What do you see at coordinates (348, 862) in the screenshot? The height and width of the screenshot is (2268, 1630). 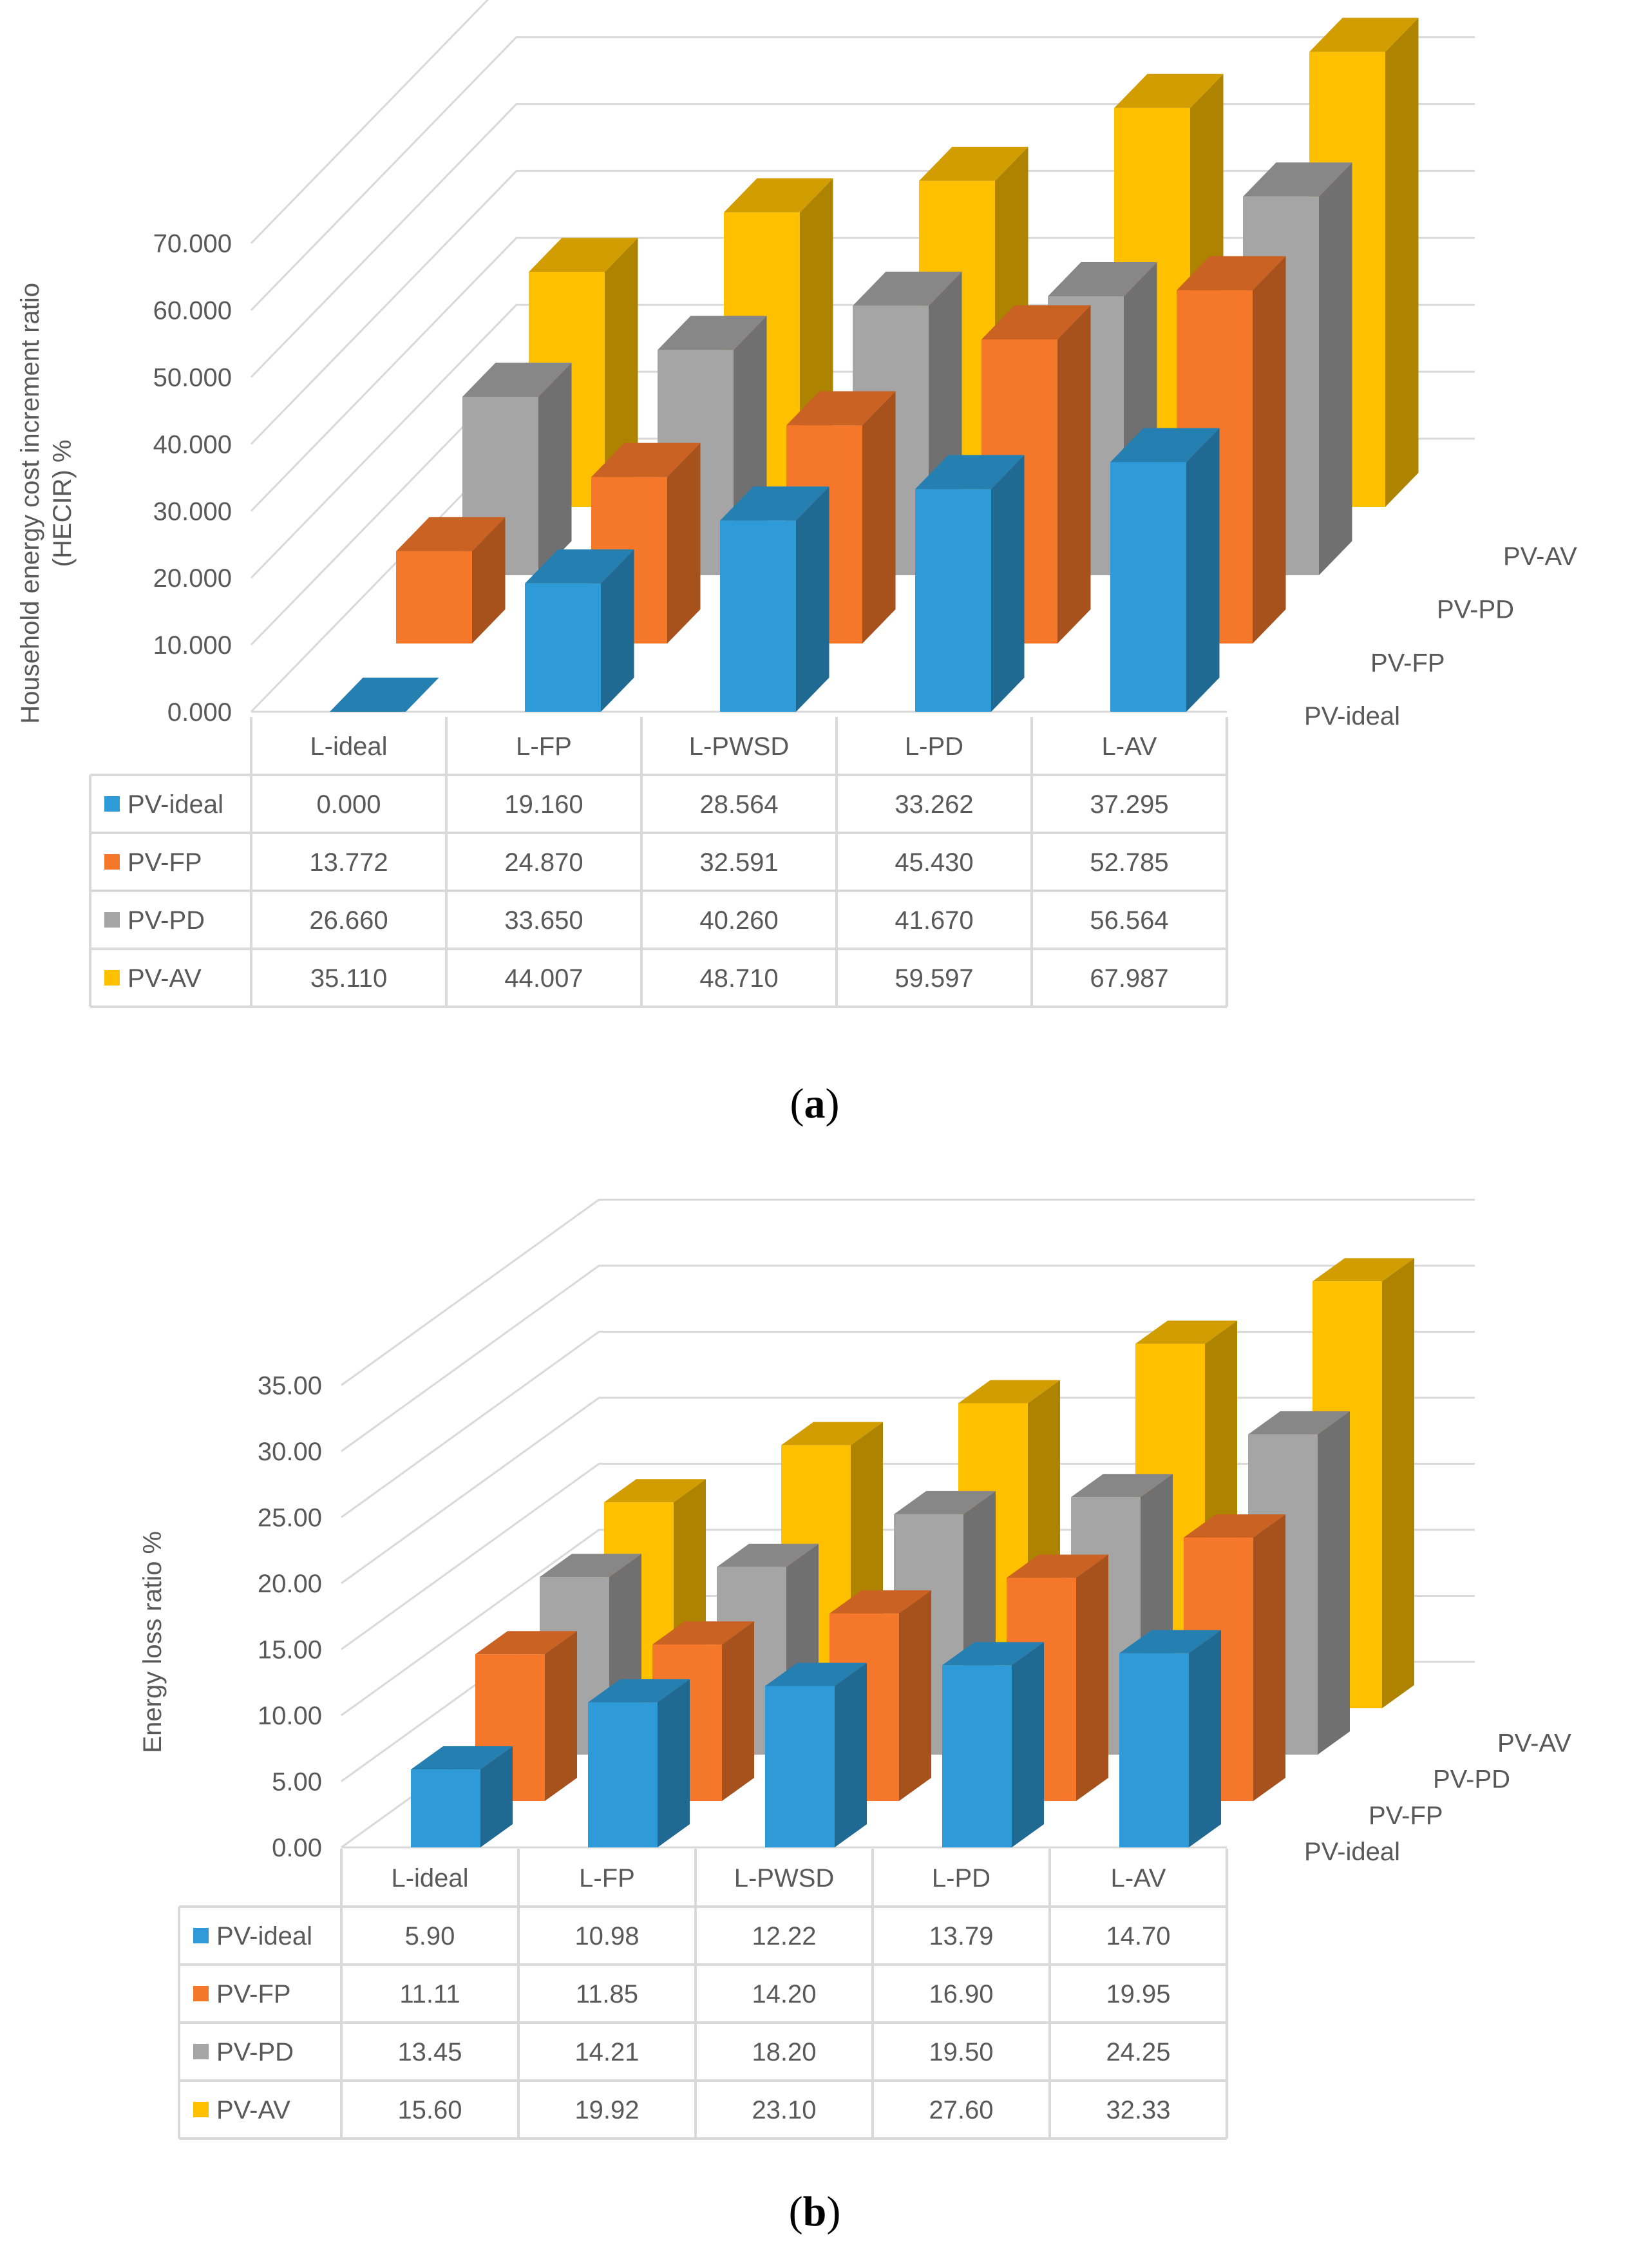 I see `data-cell: 13.772` at bounding box center [348, 862].